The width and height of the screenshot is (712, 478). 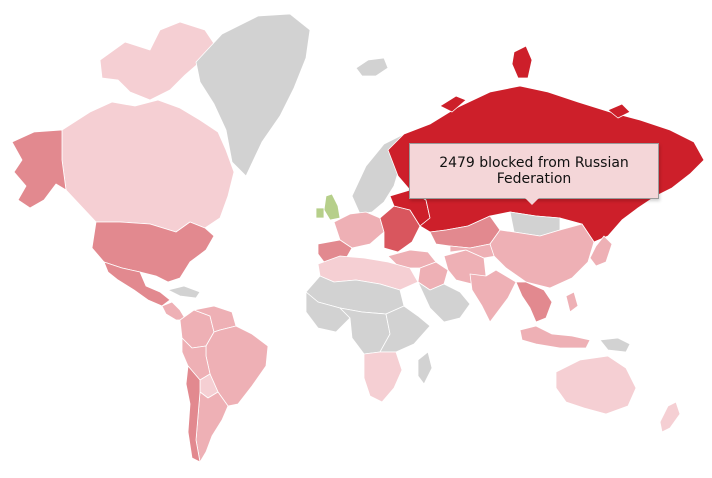 What do you see at coordinates (332, 207) in the screenshot?
I see `united-kingdom-region` at bounding box center [332, 207].